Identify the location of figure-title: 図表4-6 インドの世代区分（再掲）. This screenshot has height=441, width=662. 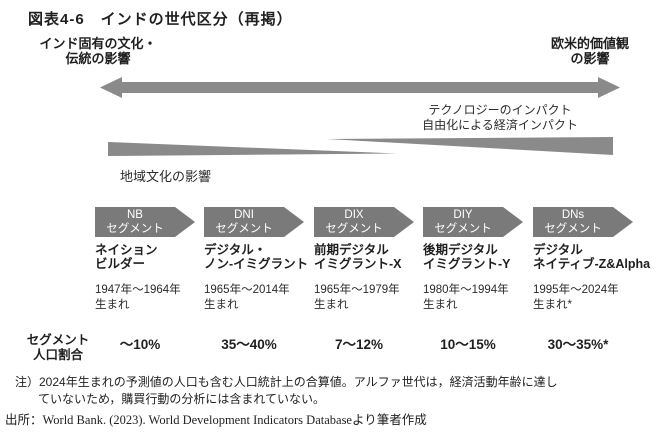
(160, 19).